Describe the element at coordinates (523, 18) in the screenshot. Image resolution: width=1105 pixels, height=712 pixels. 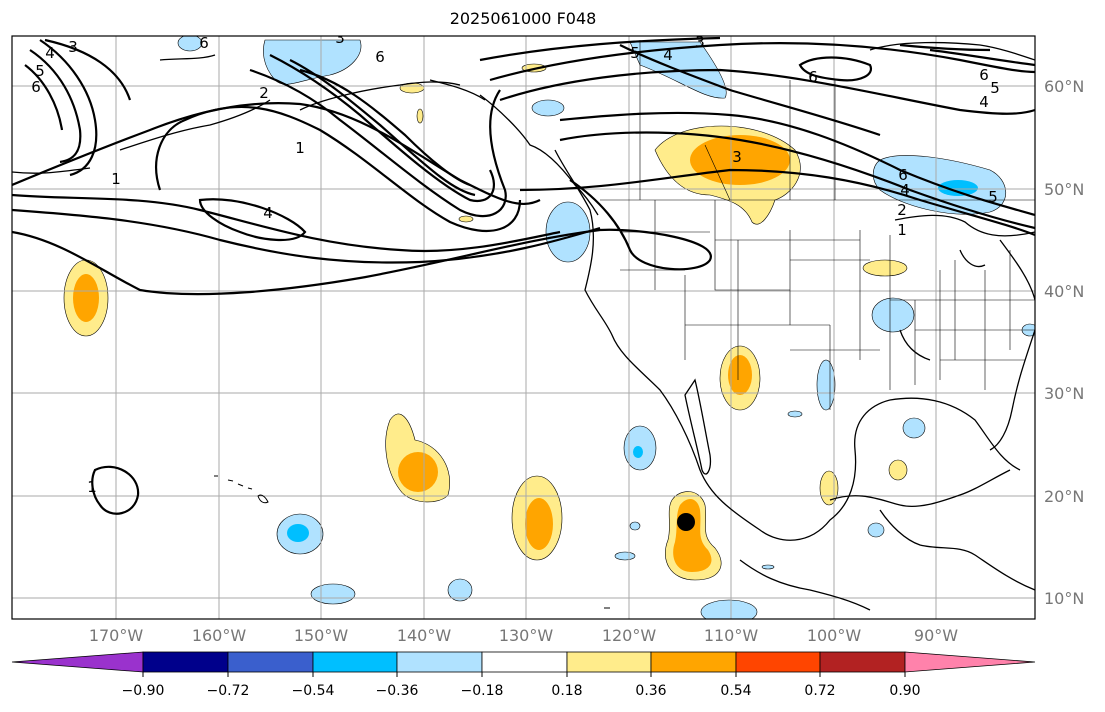
I see `map-title: 2025061000 F048` at that location.